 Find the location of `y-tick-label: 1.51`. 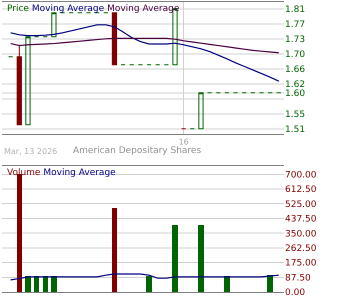

y-tick-label: 1.51 is located at coordinates (295, 129).